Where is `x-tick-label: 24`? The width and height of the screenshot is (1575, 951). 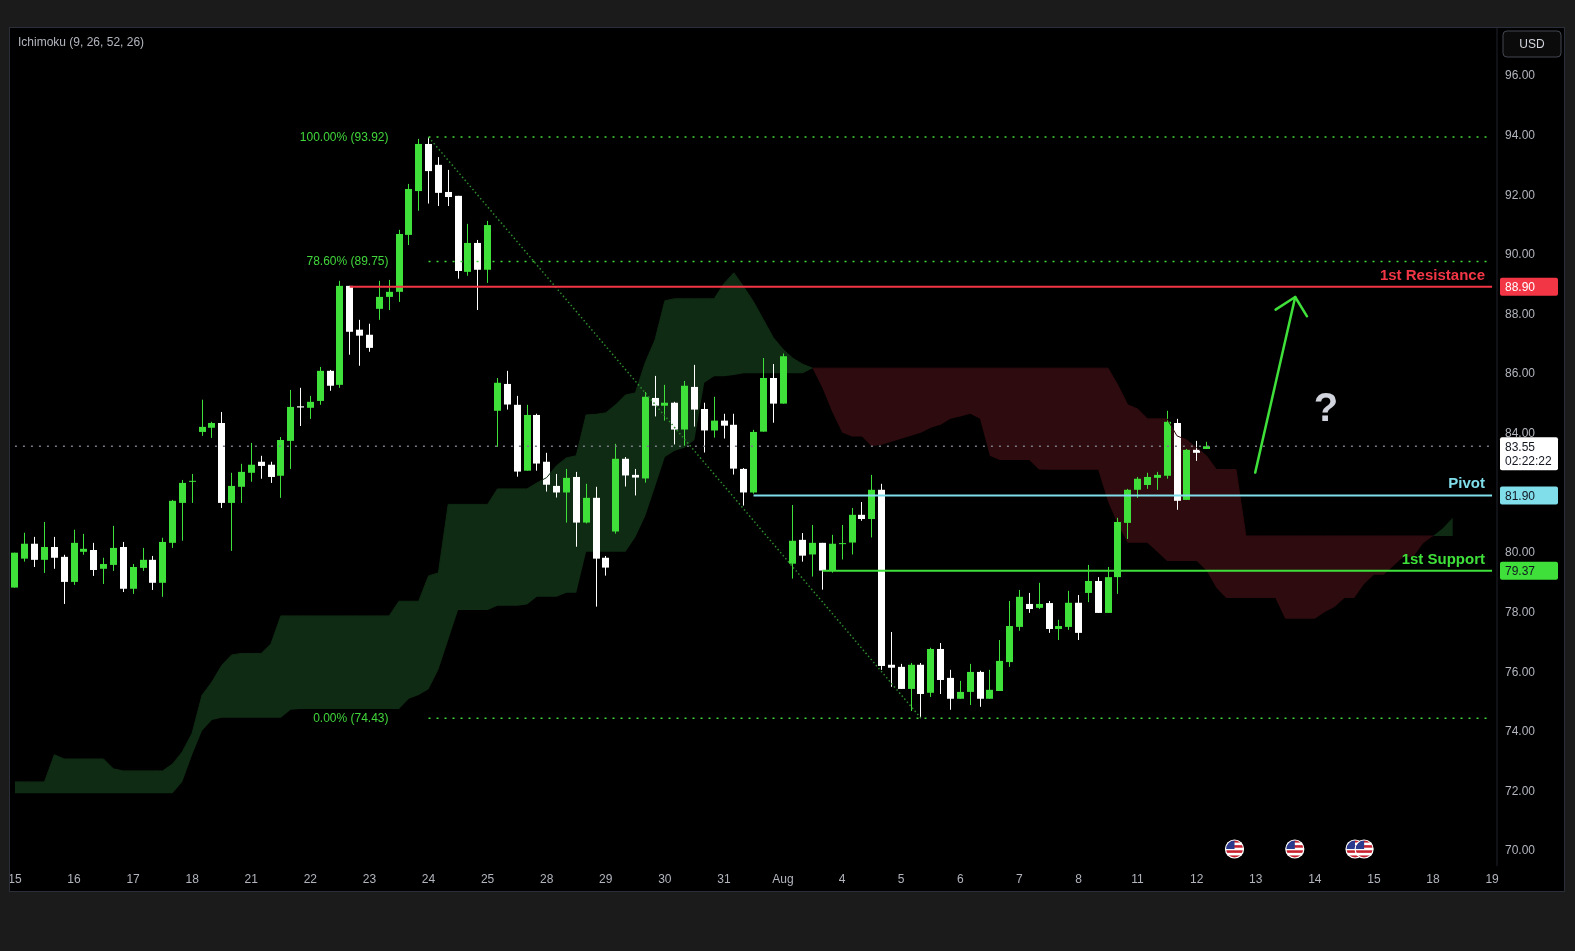
x-tick-label: 24 is located at coordinates (428, 878).